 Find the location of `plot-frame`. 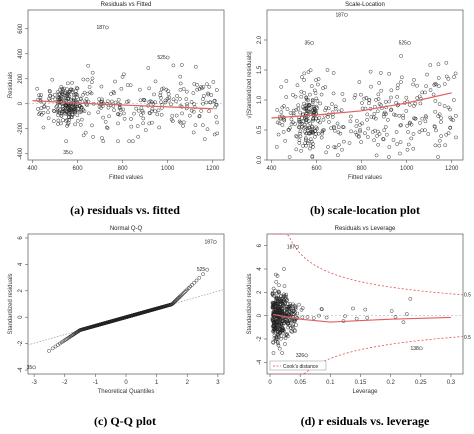

plot-frame is located at coordinates (126, 304).